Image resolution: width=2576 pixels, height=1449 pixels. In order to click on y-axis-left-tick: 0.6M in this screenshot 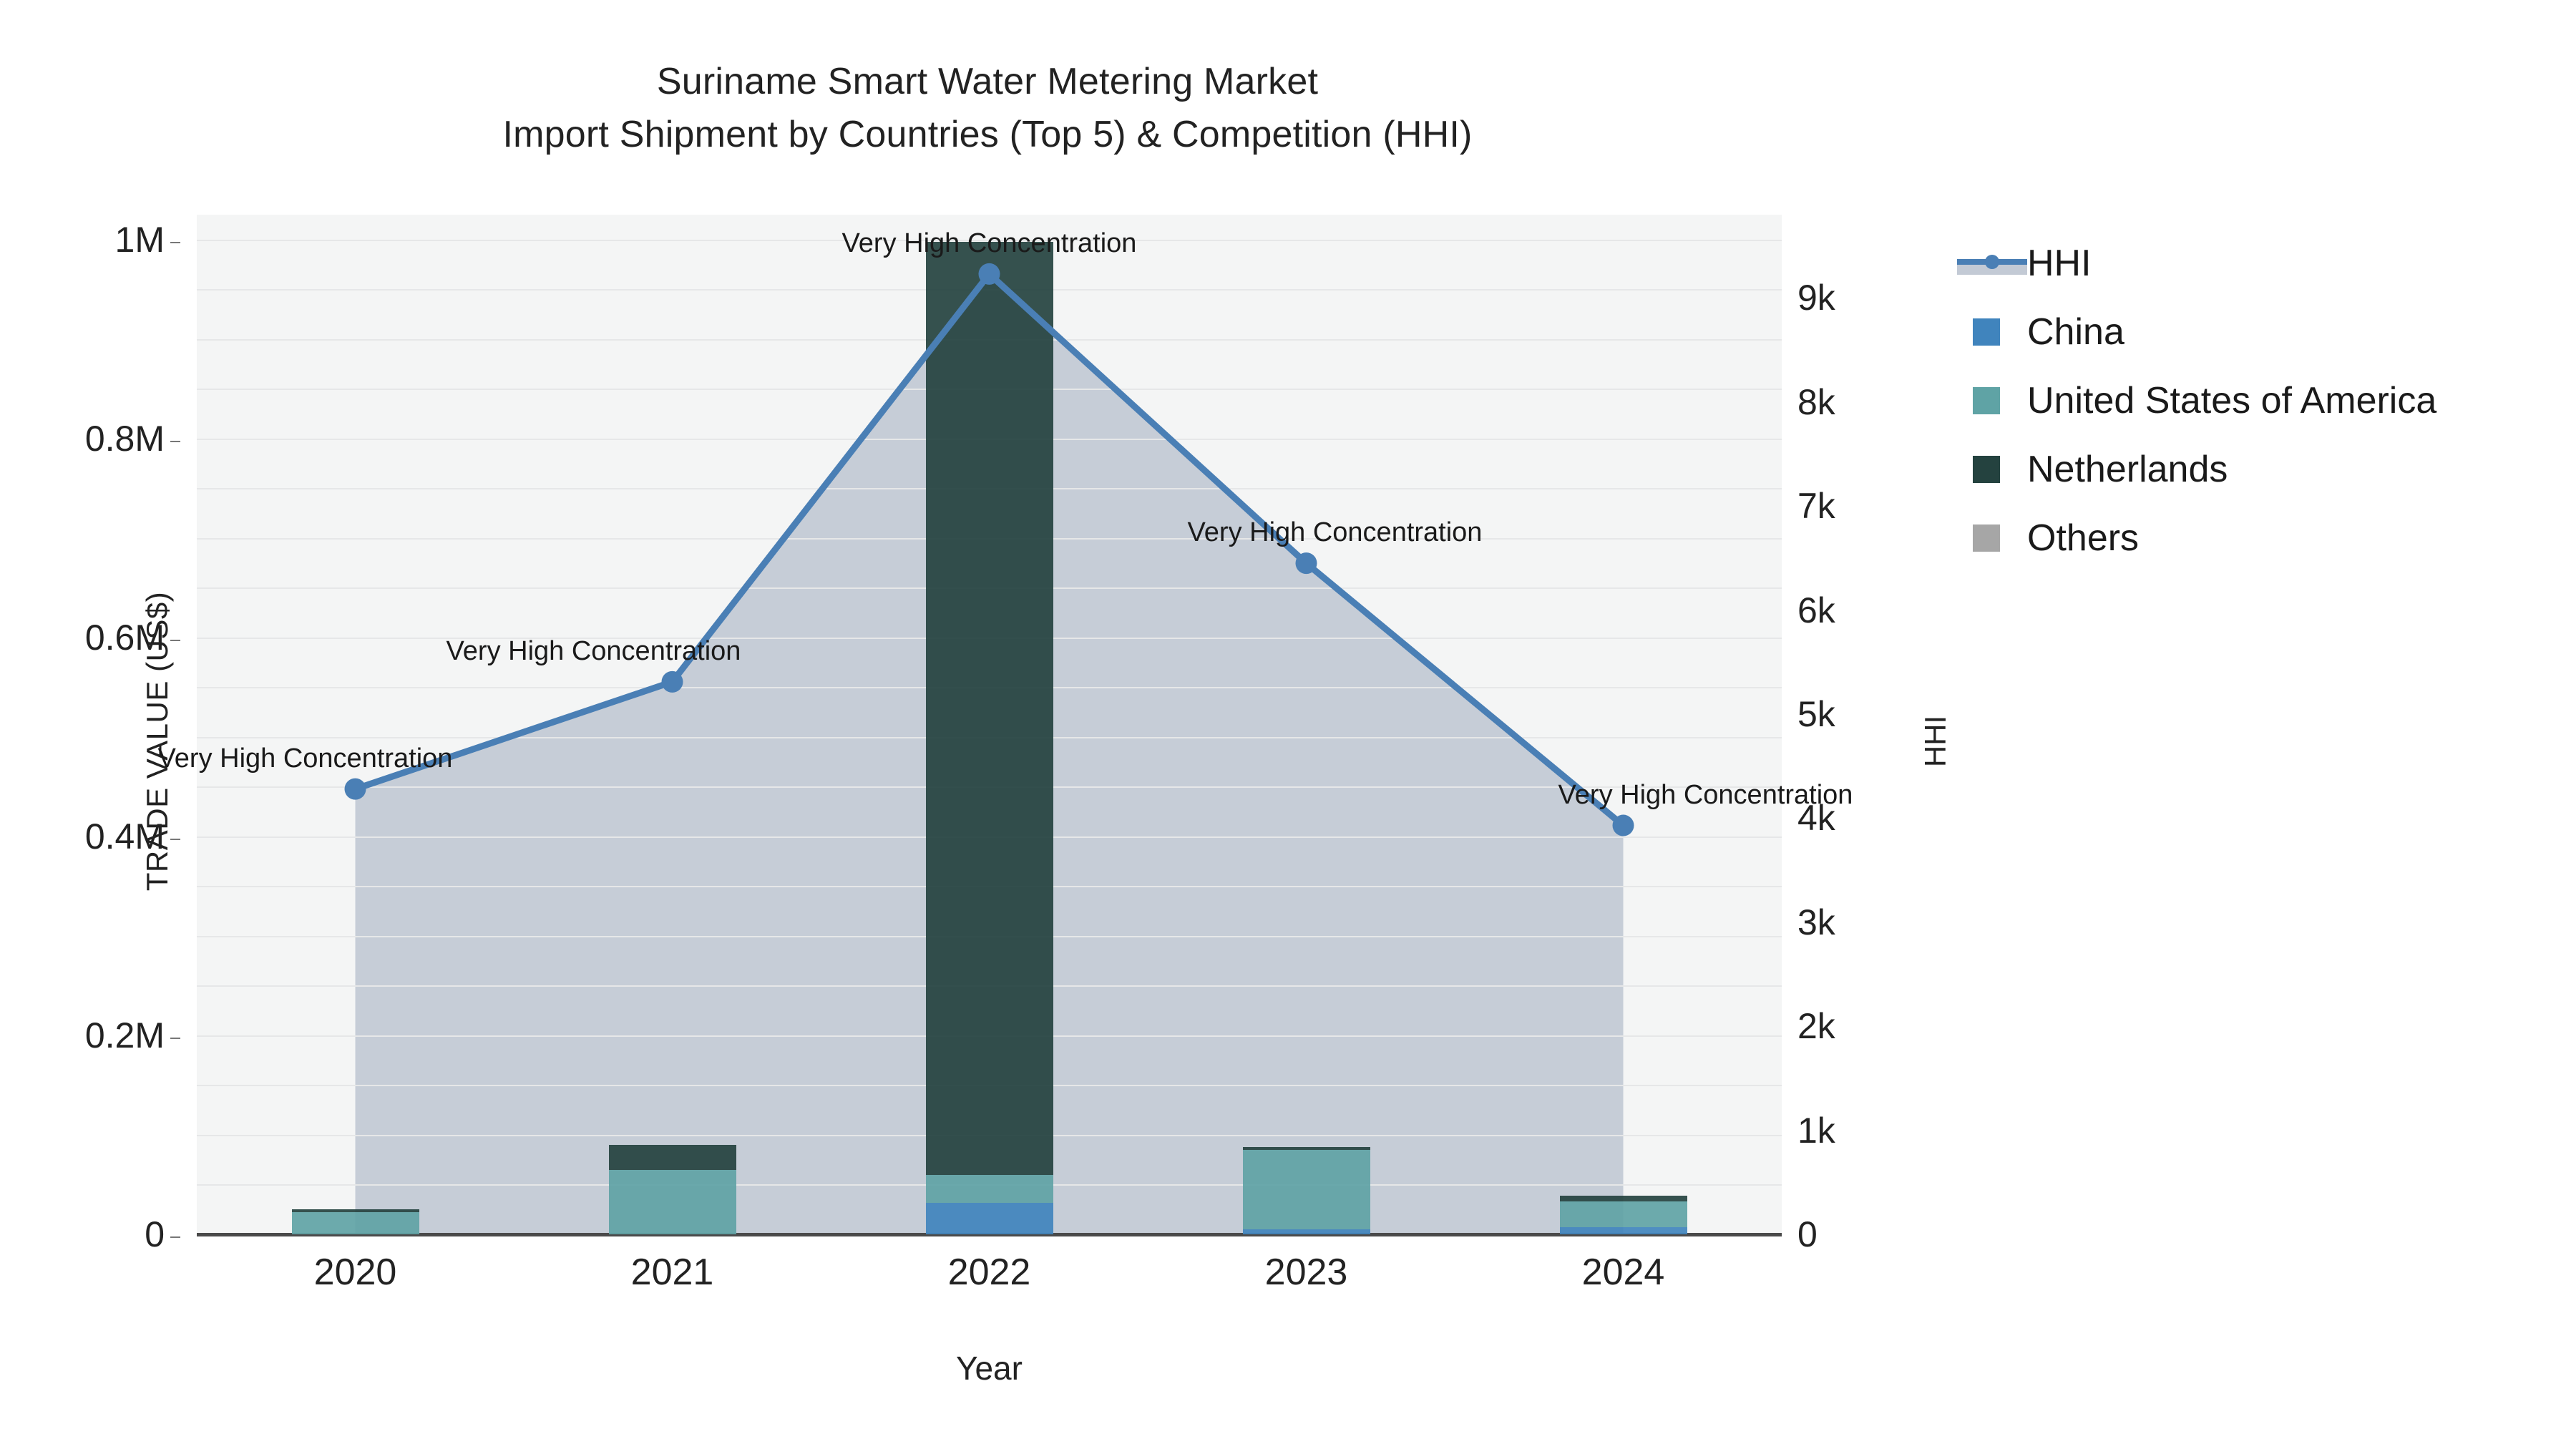, I will do `click(90, 637)`.